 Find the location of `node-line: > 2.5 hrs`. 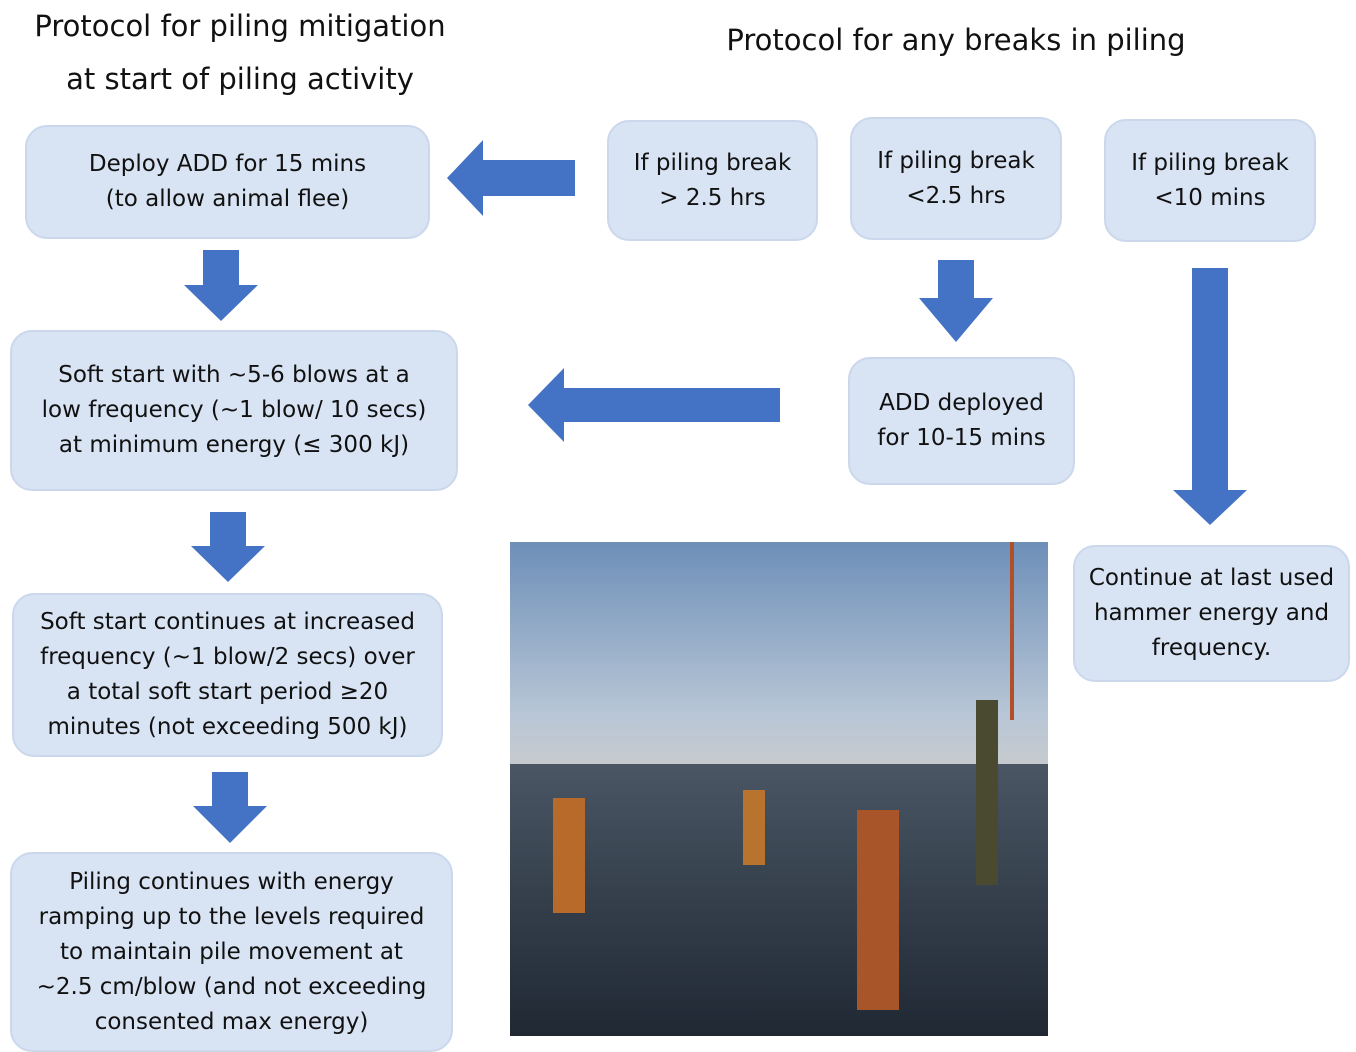

node-line: > 2.5 hrs is located at coordinates (712, 197).